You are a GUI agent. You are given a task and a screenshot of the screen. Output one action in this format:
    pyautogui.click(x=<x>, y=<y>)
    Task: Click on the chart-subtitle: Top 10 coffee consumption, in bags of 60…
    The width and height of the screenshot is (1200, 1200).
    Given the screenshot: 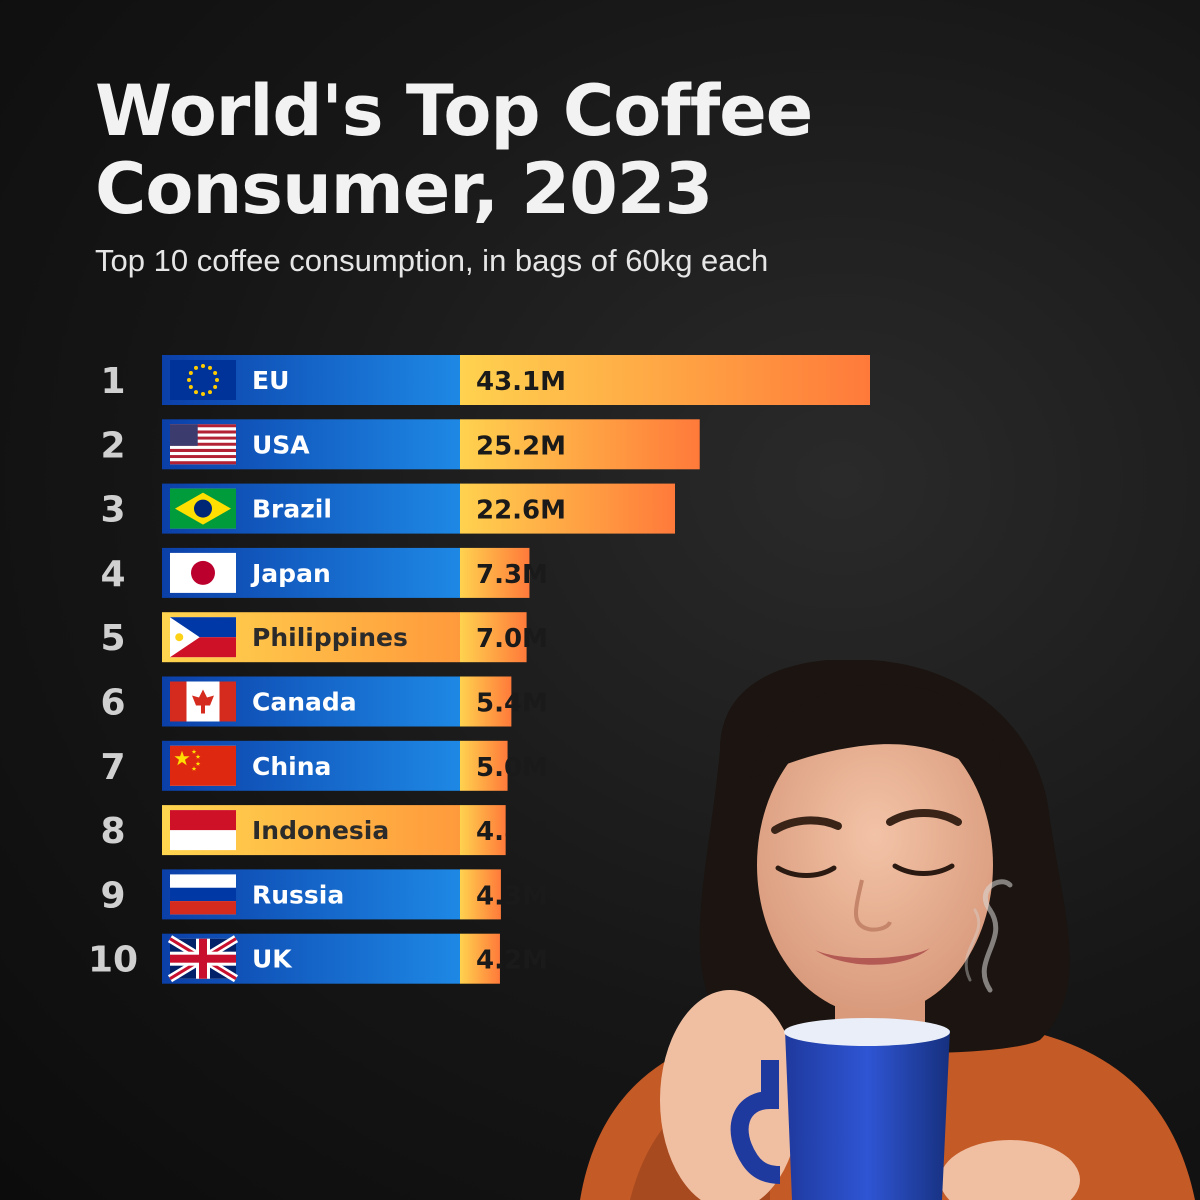 What is the action you would take?
    pyautogui.click(x=432, y=260)
    